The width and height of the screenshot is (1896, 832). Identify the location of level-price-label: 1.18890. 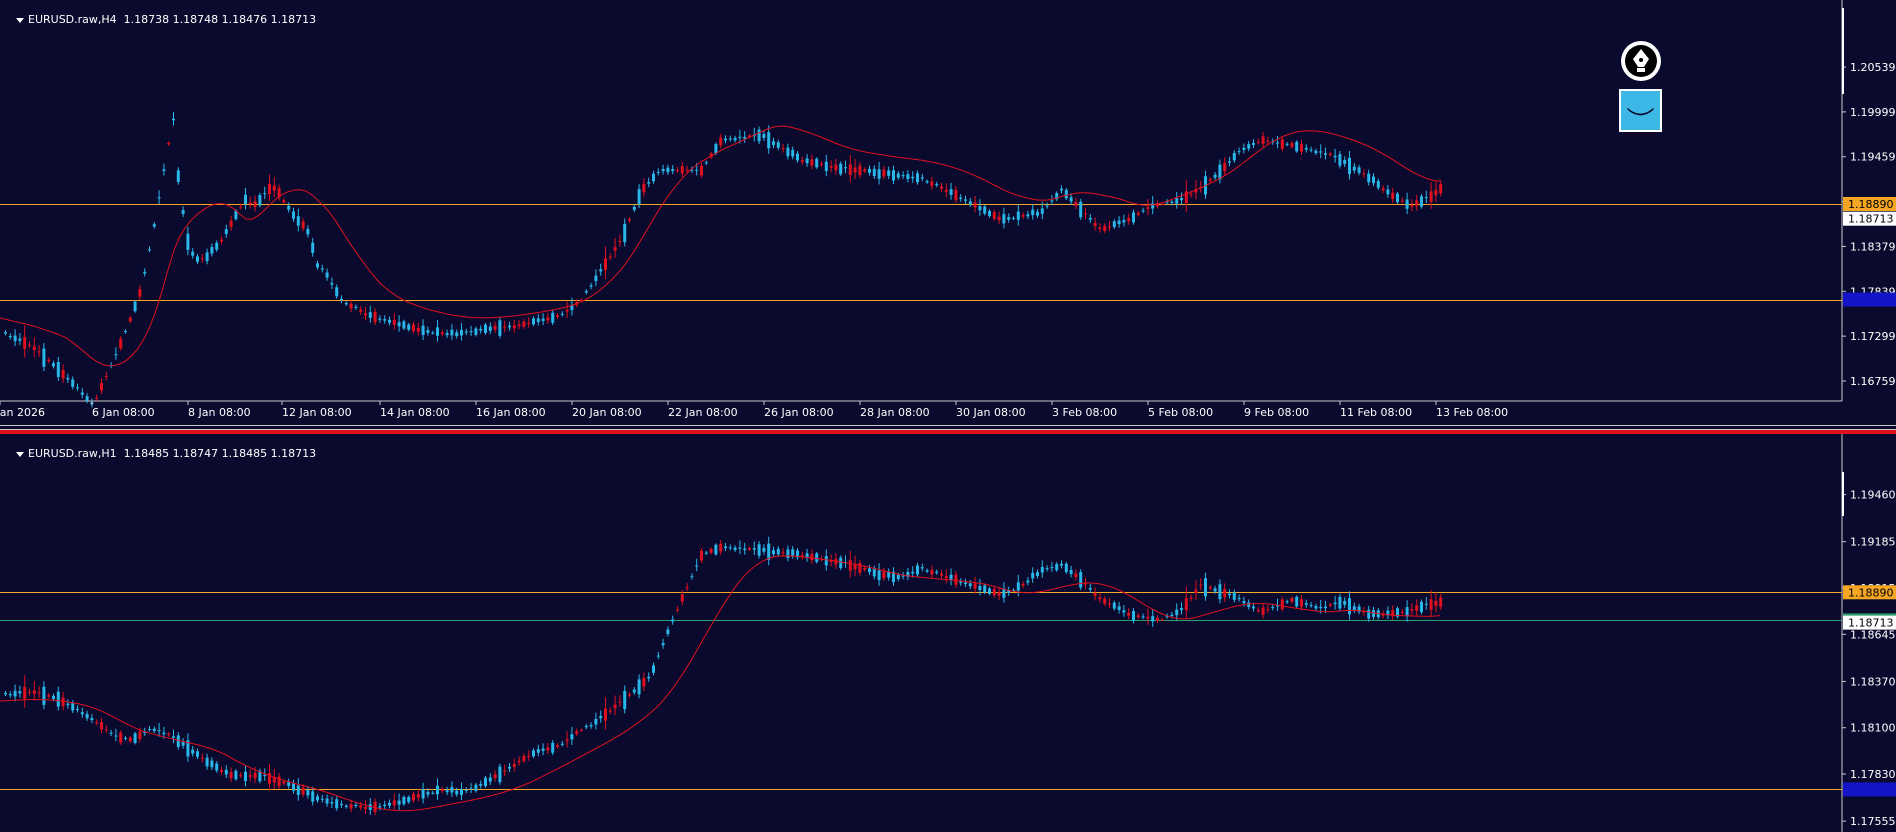
(1871, 592).